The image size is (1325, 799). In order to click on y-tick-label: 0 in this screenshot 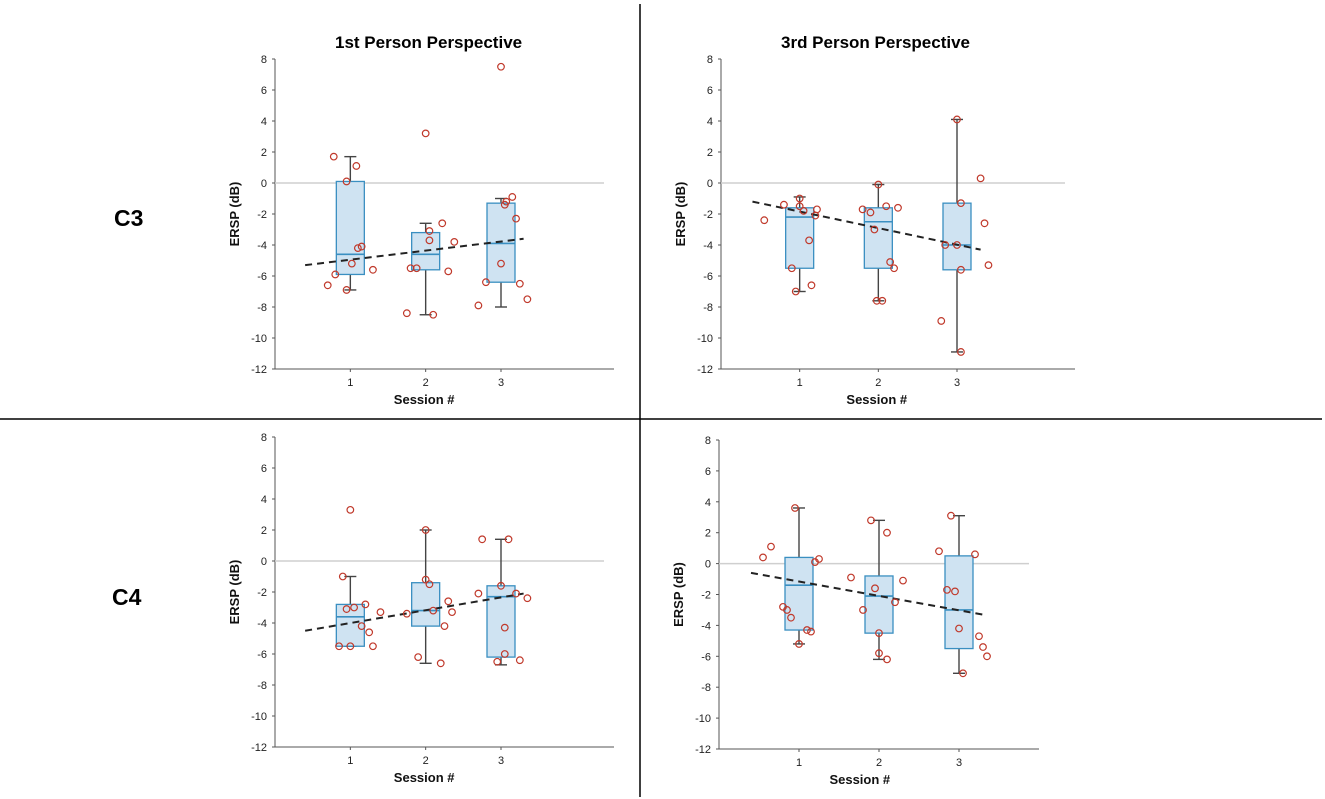, I will do `click(264, 562)`.